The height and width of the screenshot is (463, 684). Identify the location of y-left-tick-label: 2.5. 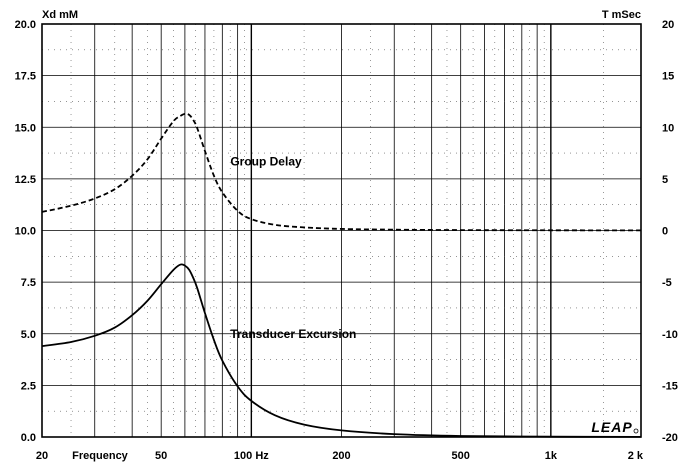
(28, 386).